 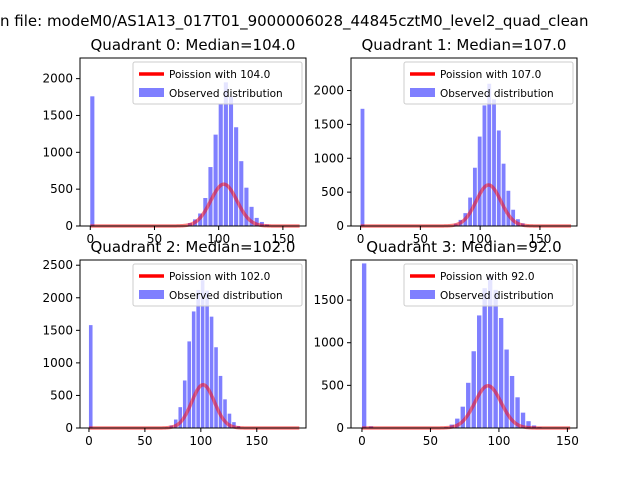 What do you see at coordinates (464, 45) in the screenshot?
I see `panel-title: Quadrant 1: Median=107.0` at bounding box center [464, 45].